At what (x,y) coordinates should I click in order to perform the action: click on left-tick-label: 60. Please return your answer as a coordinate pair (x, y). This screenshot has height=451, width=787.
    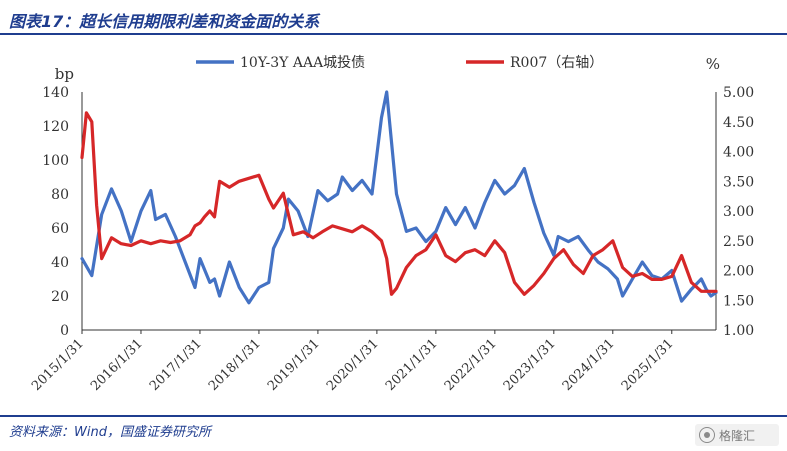
    Looking at the image, I should click on (60, 229).